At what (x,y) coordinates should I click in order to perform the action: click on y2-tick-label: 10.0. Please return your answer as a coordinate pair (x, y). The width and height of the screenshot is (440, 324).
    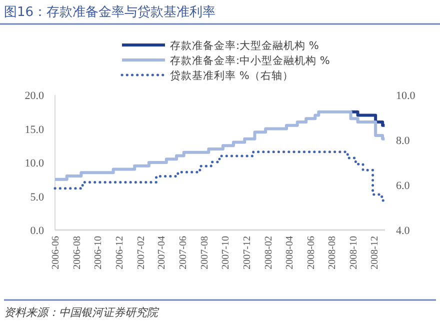
    Looking at the image, I should click on (406, 96).